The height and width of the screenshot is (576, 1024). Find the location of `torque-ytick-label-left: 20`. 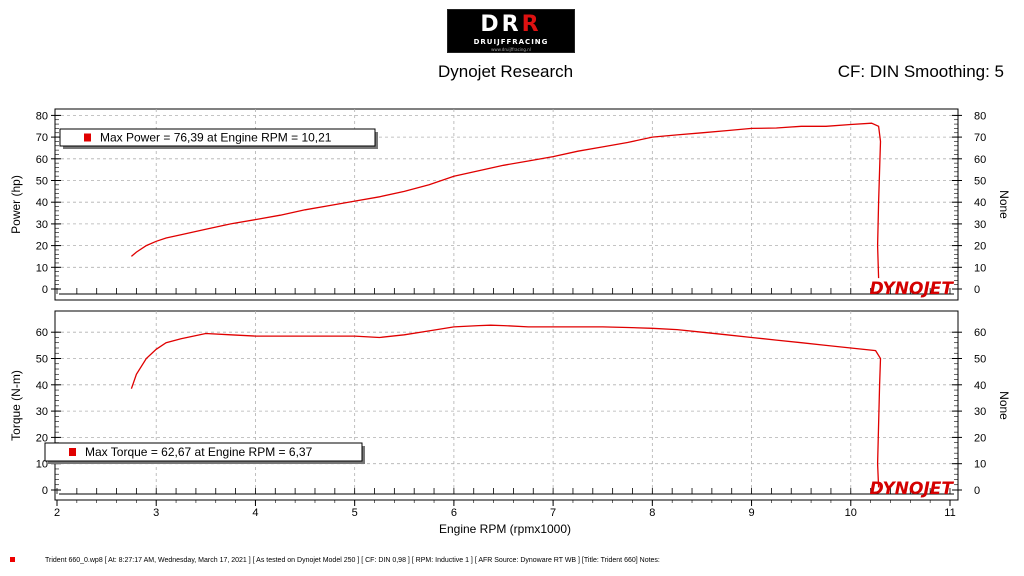

torque-ytick-label-left: 20 is located at coordinates (42, 438).